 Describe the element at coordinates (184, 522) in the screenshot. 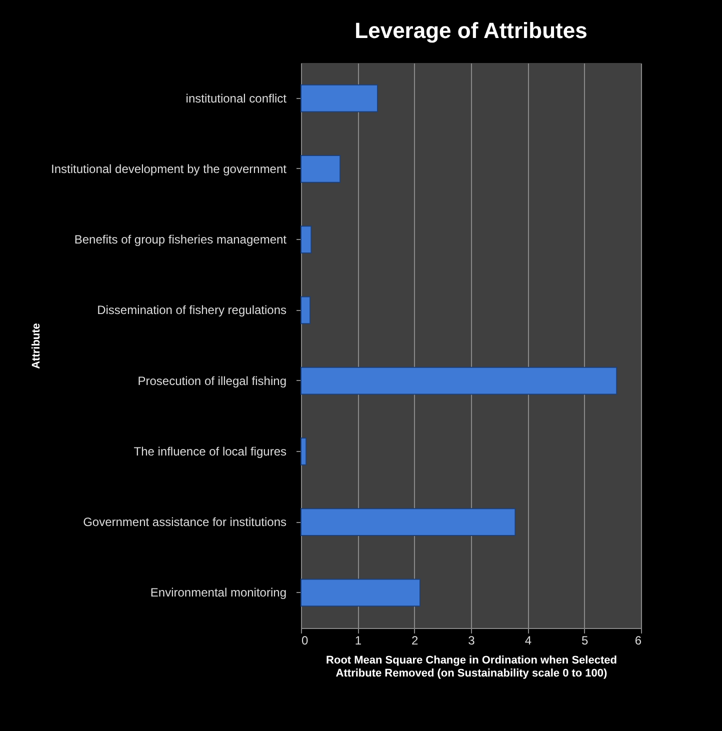

I see `y-tick-label: Government assistance for institutions` at that location.